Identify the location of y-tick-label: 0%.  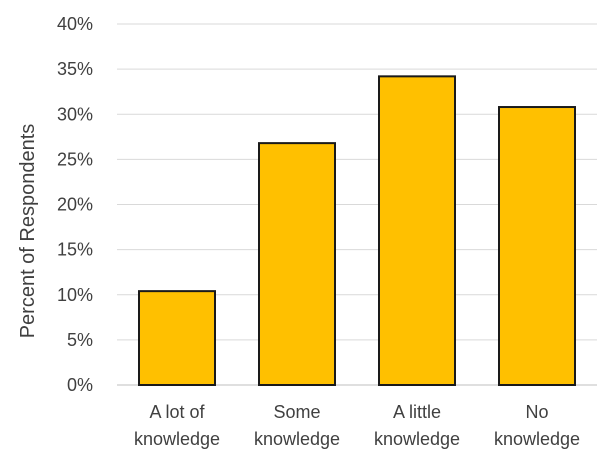
(80, 385).